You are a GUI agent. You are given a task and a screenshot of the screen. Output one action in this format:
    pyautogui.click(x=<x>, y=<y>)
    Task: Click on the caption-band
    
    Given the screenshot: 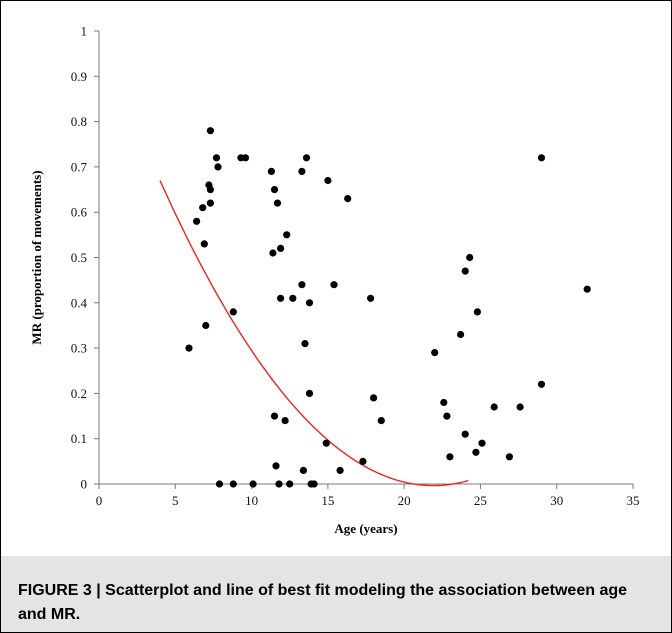 What is the action you would take?
    pyautogui.click(x=336, y=594)
    